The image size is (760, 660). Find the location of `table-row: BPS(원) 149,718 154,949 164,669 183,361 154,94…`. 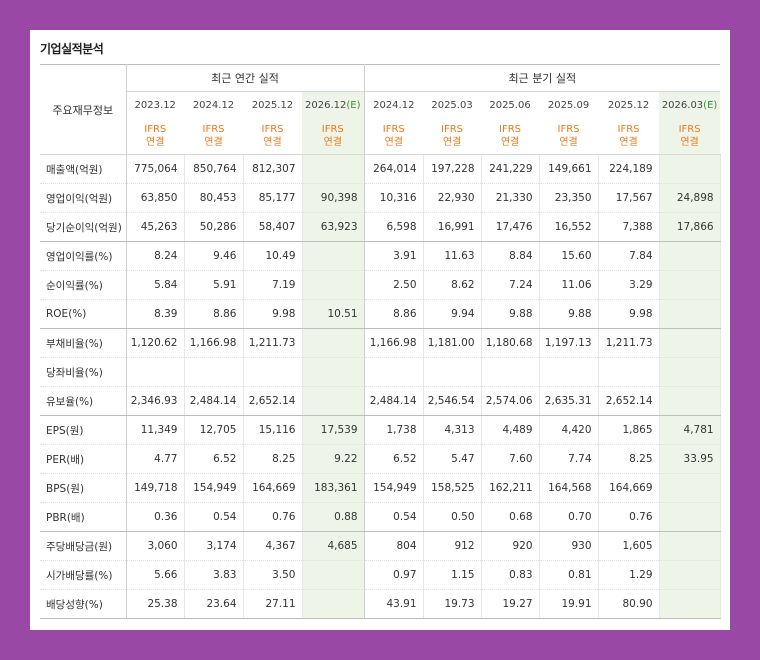

table-row: BPS(원) 149,718 154,949 164,669 183,361 154,94… is located at coordinates (380, 488).